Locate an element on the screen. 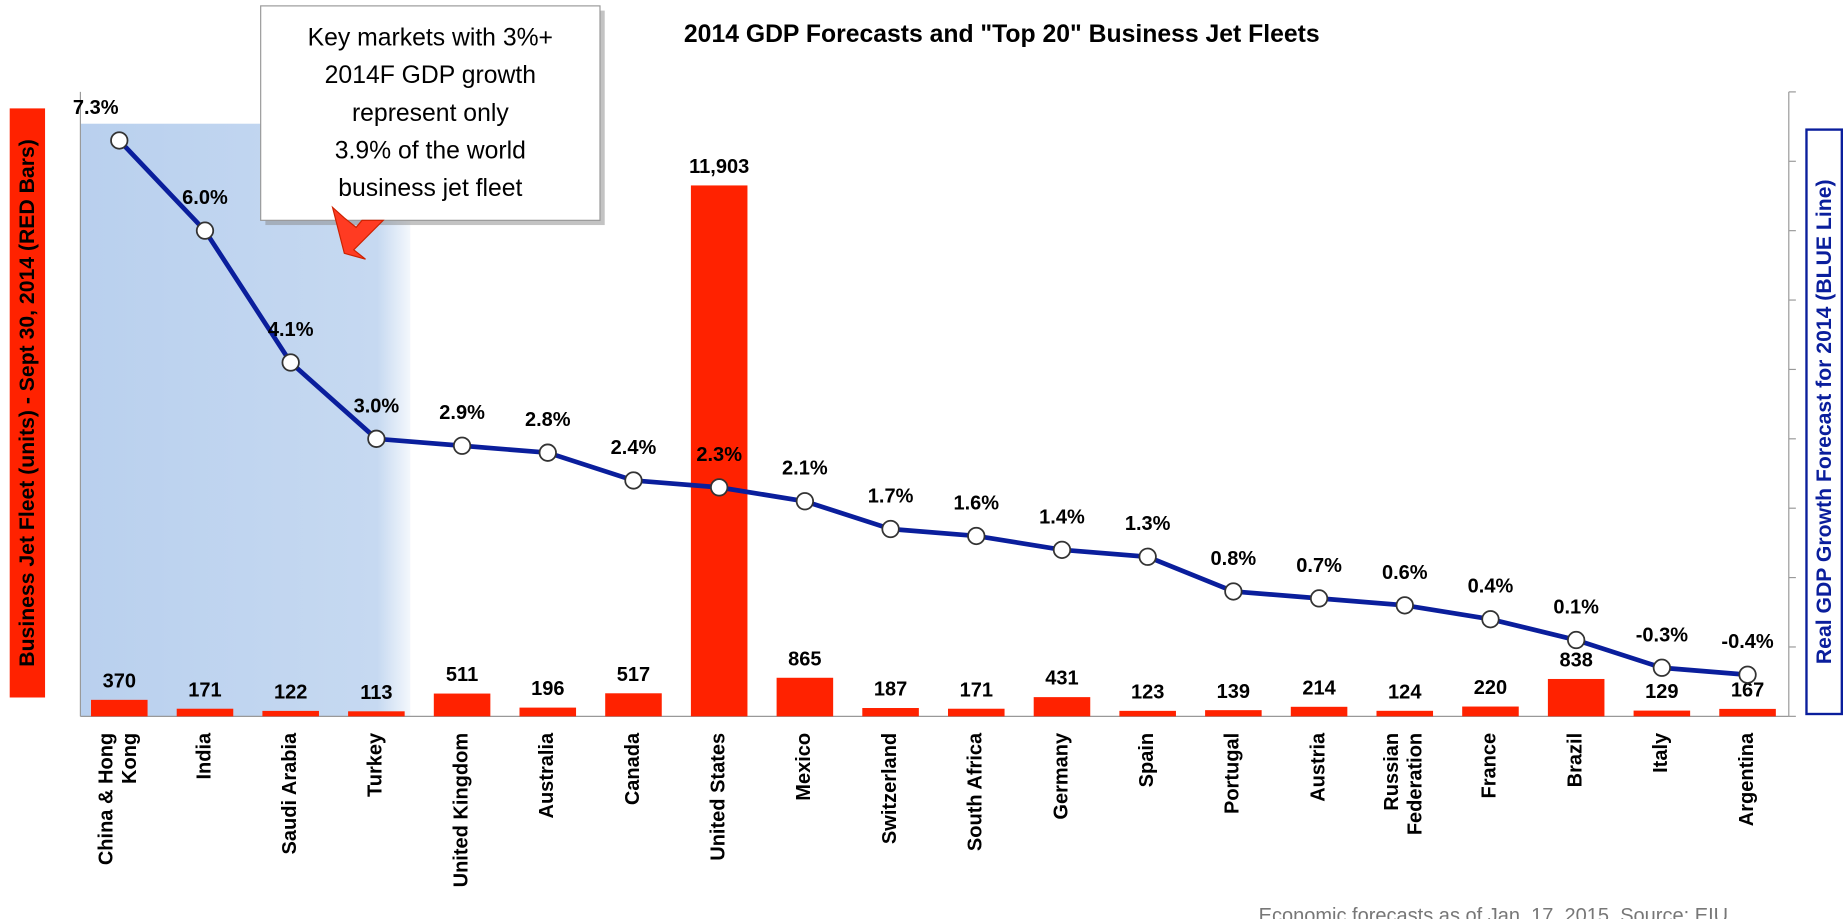 The height and width of the screenshot is (919, 1848). bar-value-label: 196 is located at coordinates (547, 689).